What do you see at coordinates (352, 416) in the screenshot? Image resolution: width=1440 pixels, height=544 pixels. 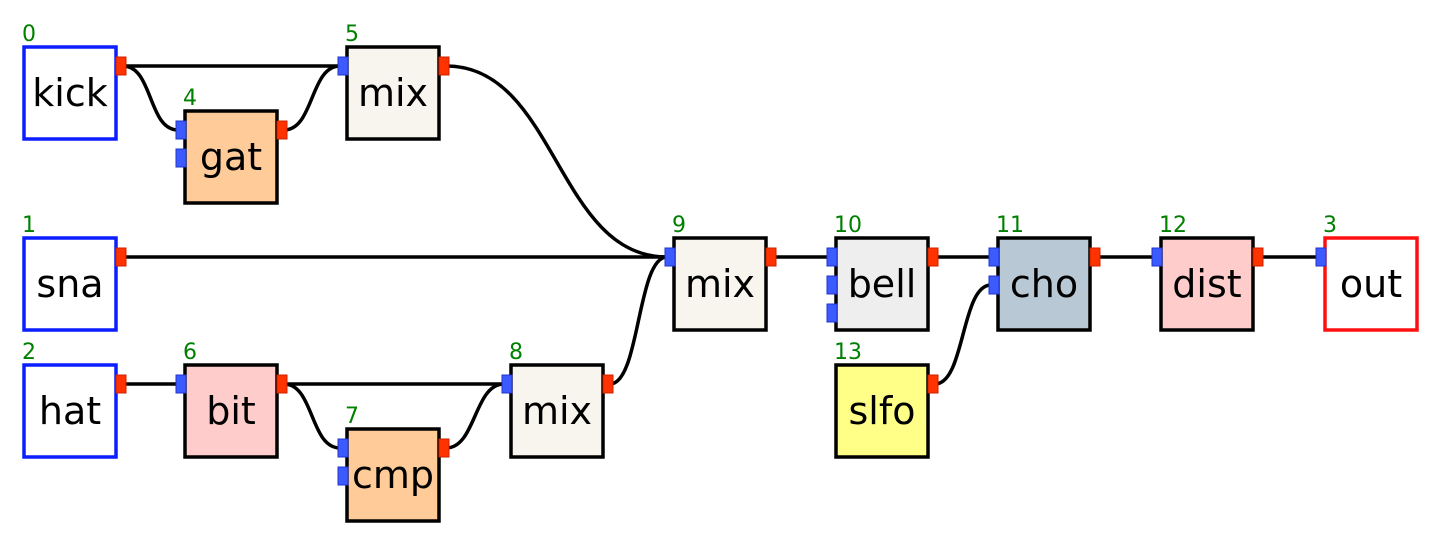 I see `node-id-label: 7` at bounding box center [352, 416].